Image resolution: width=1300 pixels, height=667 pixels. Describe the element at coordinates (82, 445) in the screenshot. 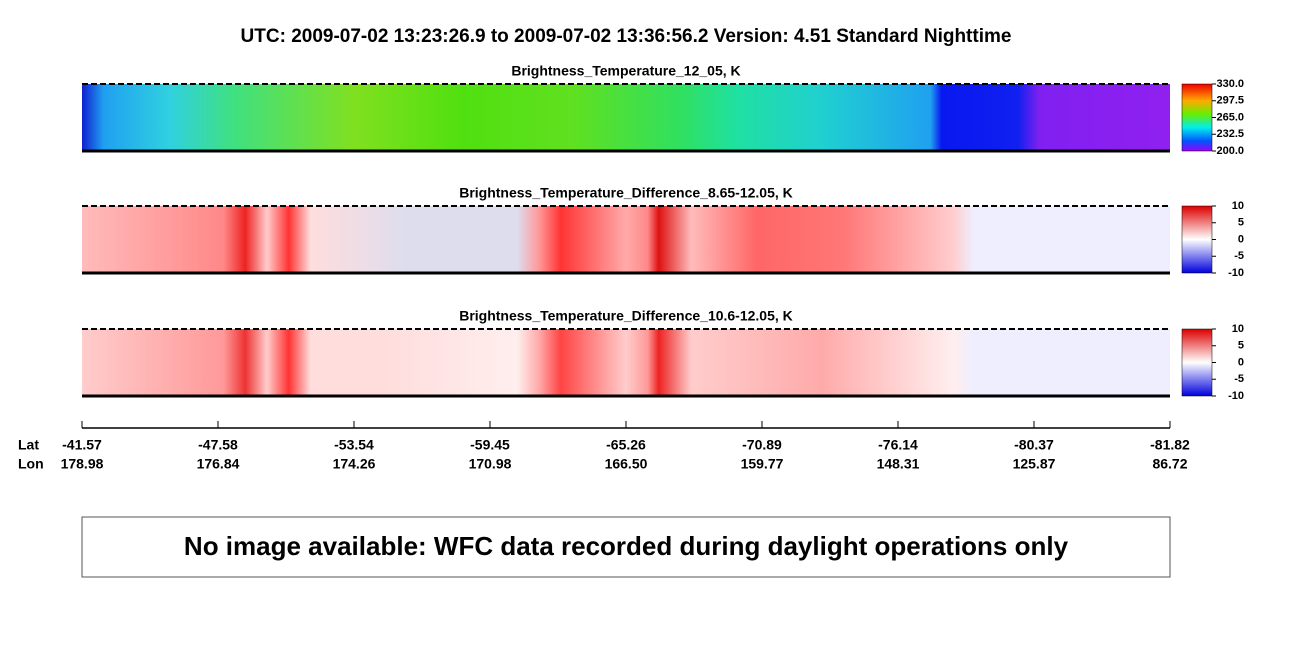

I see `lat-label: -41.57` at that location.